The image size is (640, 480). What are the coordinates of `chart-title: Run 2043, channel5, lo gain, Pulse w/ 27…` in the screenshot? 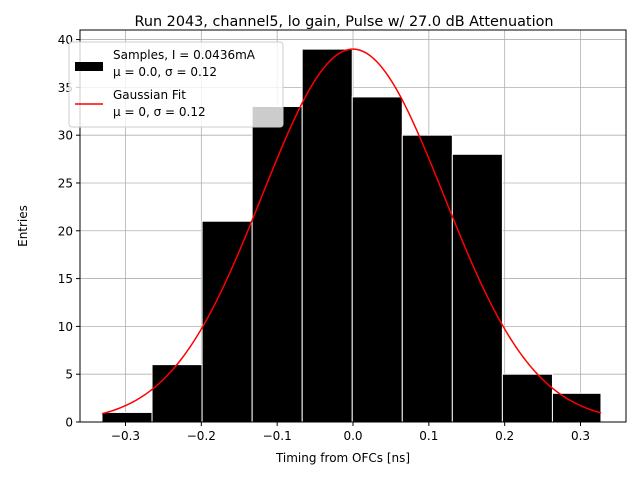 It's located at (344, 22).